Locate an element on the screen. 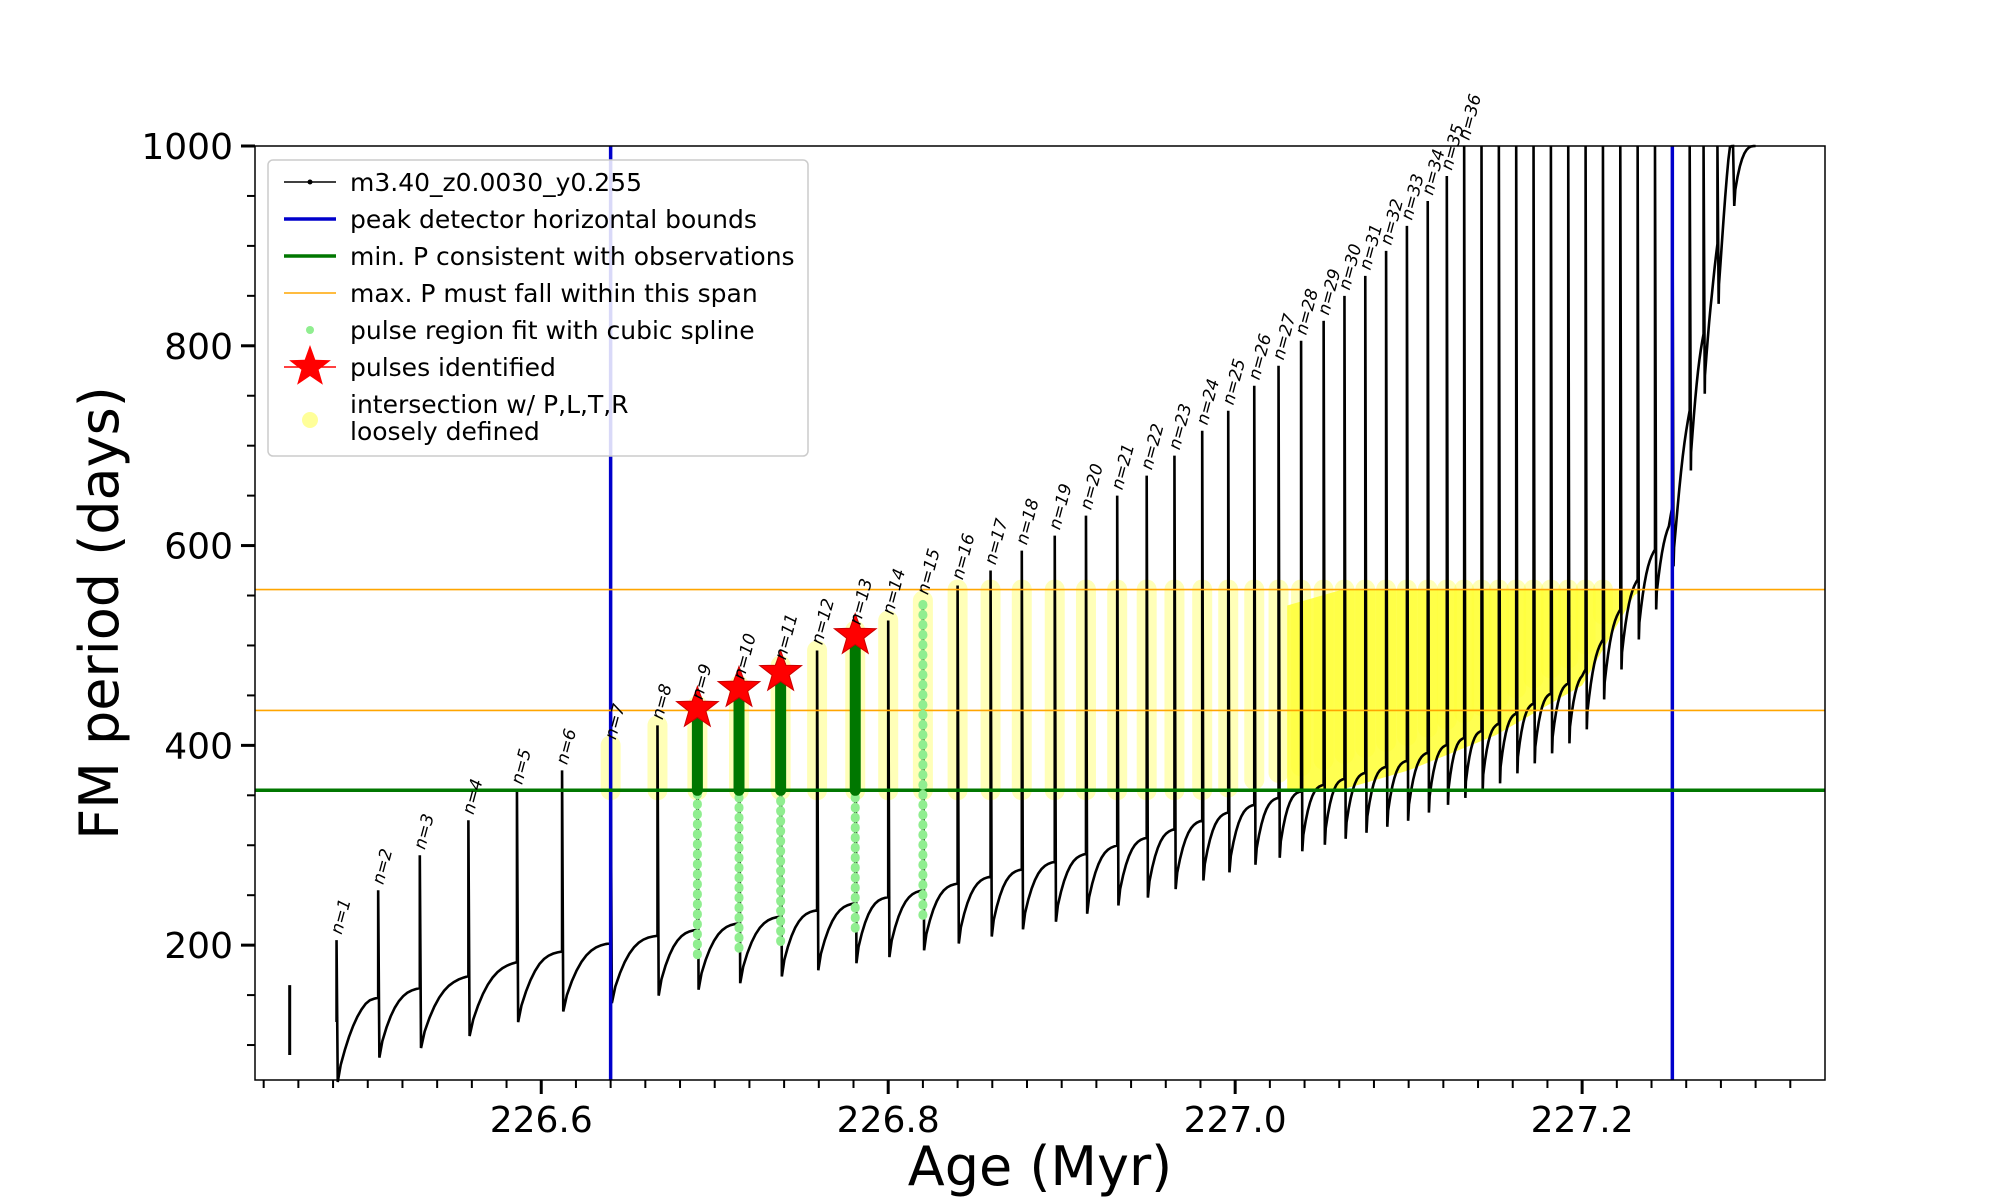 The image size is (2000, 1200). pulse-label: n=3 is located at coordinates (424, 832).